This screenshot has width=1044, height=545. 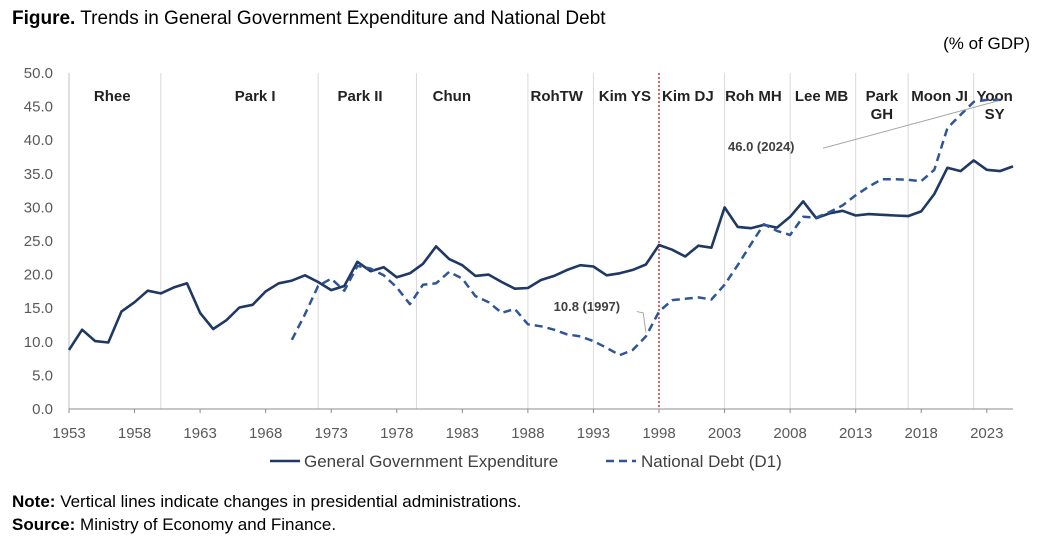 What do you see at coordinates (593, 433) in the screenshot?
I see `x-tick-label: 1993` at bounding box center [593, 433].